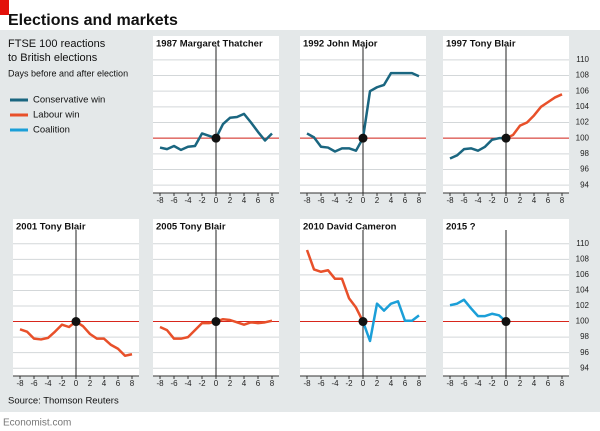 Image resolution: width=600 pixels, height=431 pixels. I want to click on subtitle: to British elections, so click(53, 58).